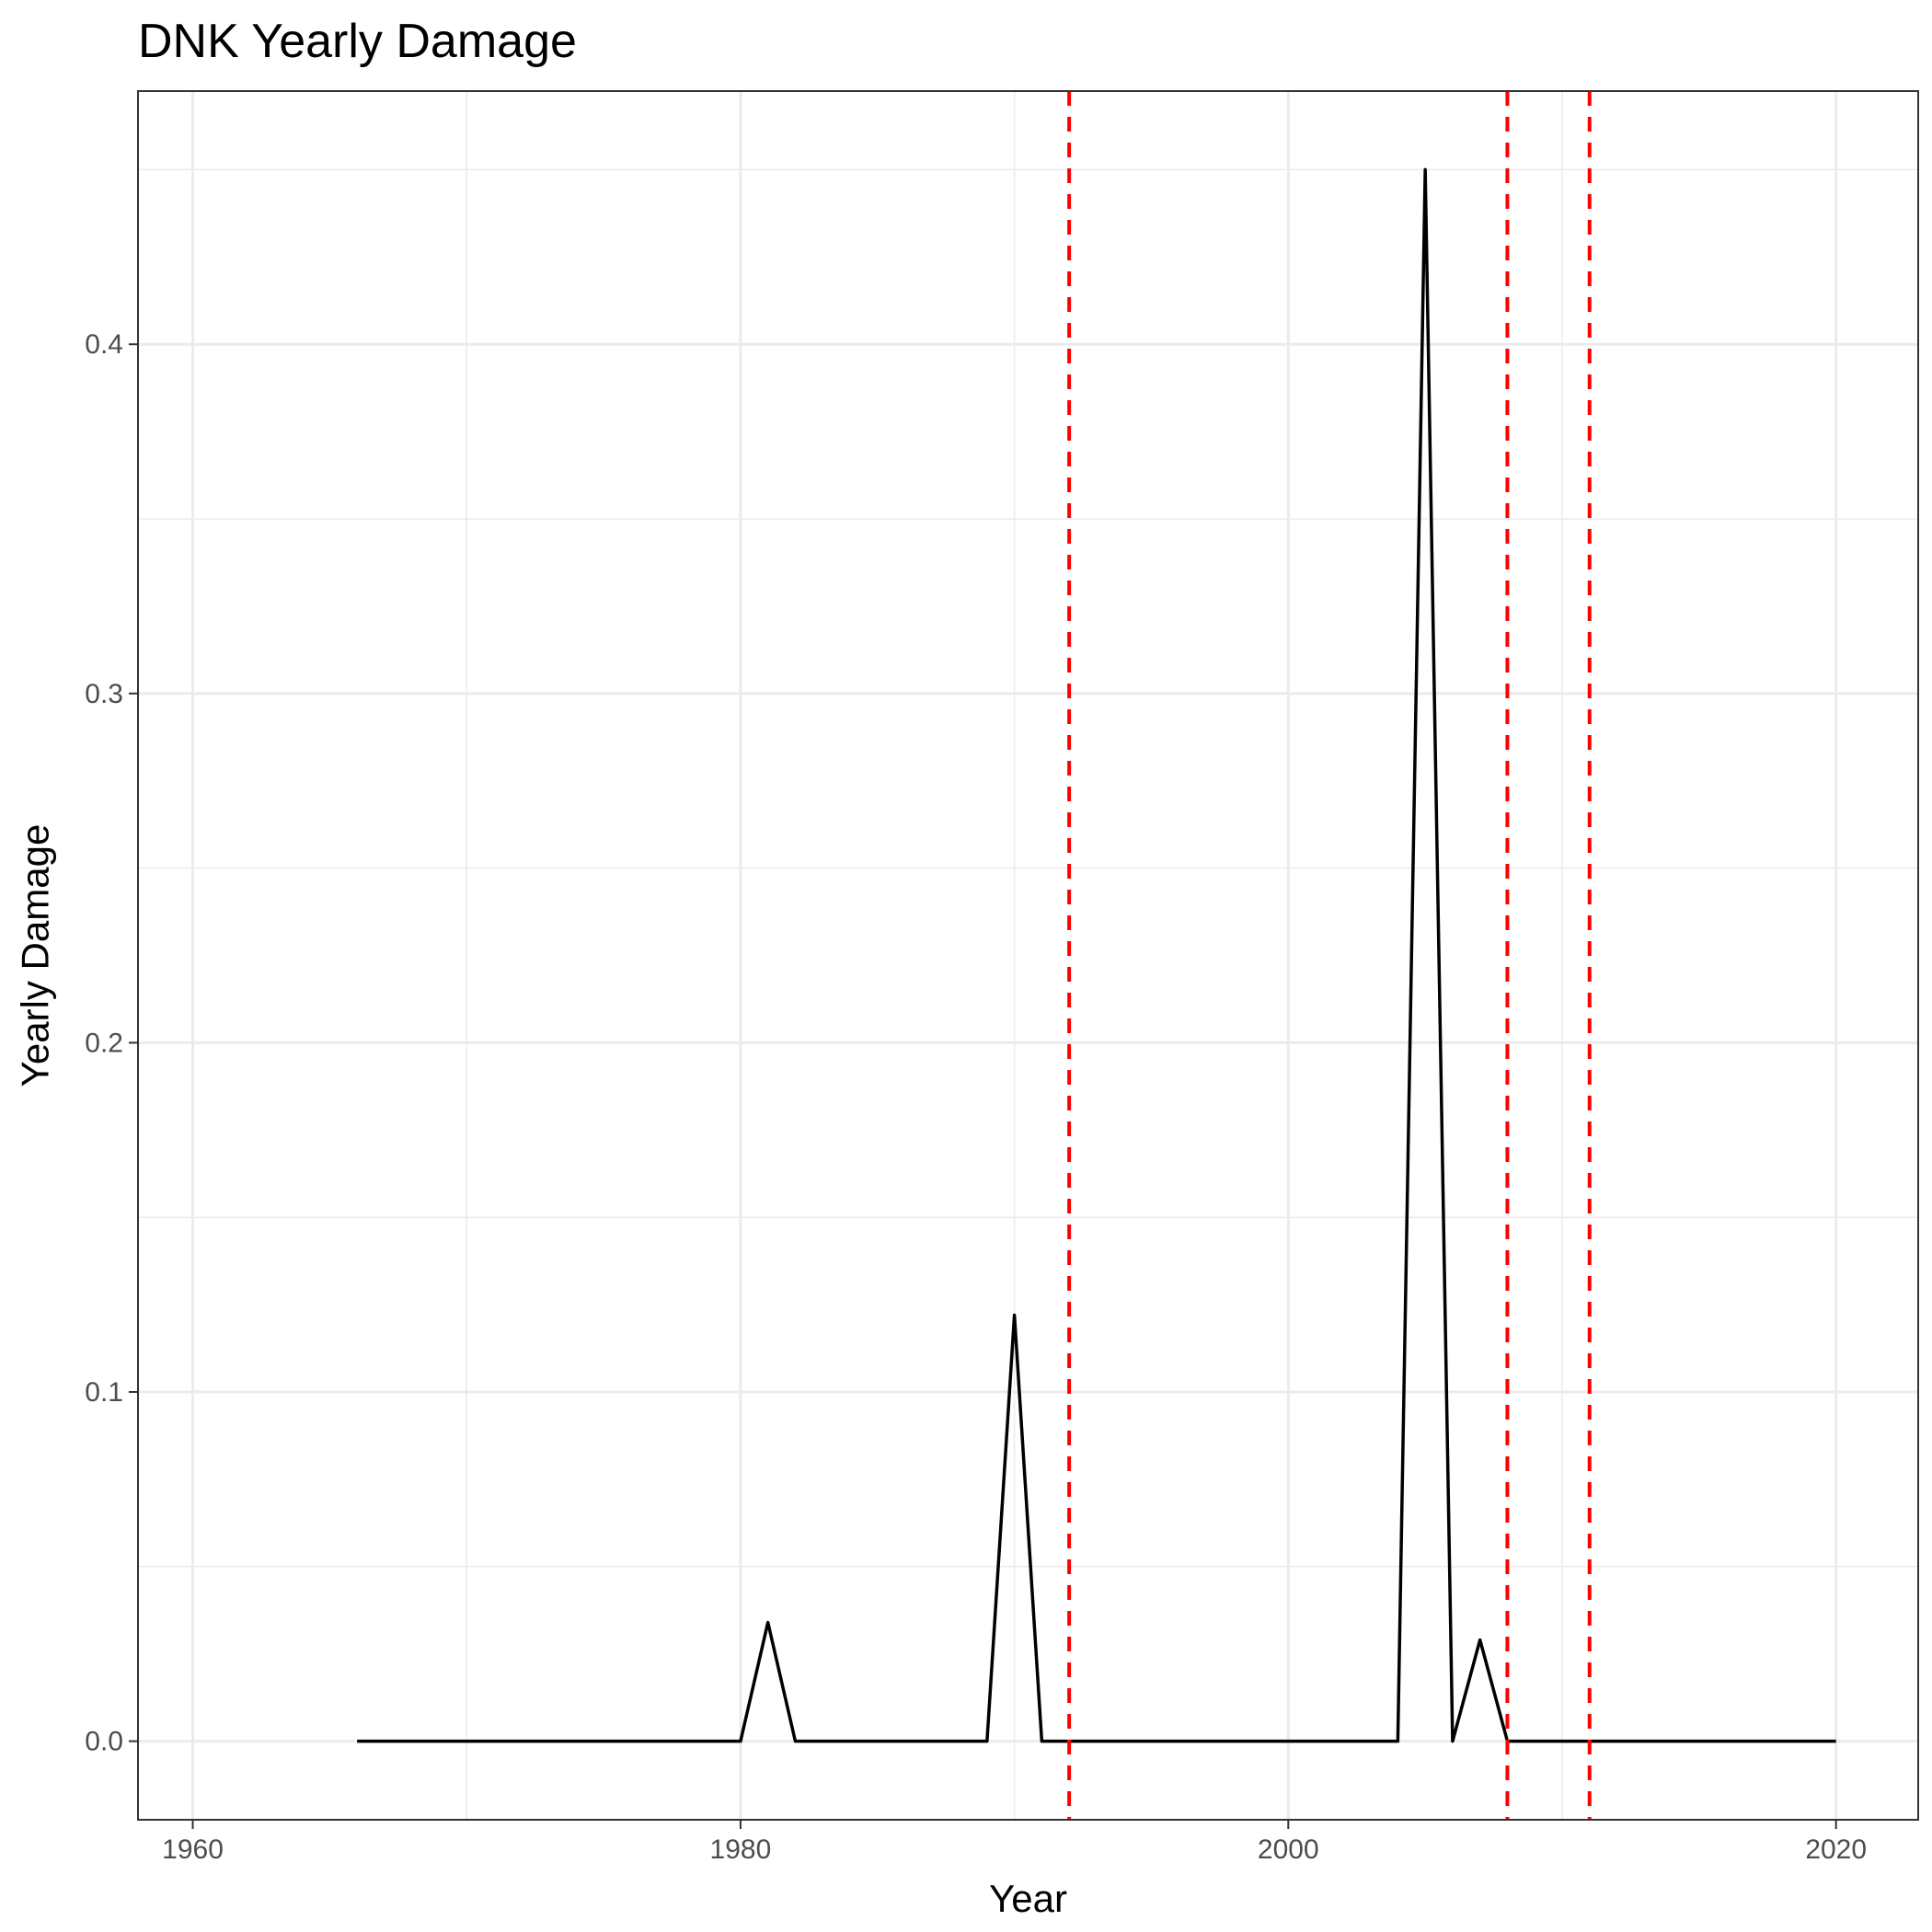 This screenshot has height=1932, width=1932. What do you see at coordinates (104, 694) in the screenshot?
I see `y-tick-label-3: 0.3` at bounding box center [104, 694].